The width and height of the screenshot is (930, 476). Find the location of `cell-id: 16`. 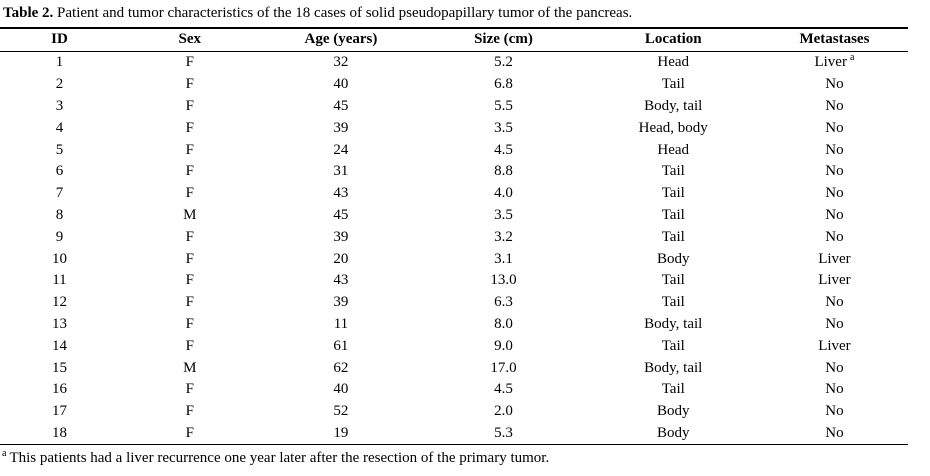

cell-id: 16 is located at coordinates (59, 389).